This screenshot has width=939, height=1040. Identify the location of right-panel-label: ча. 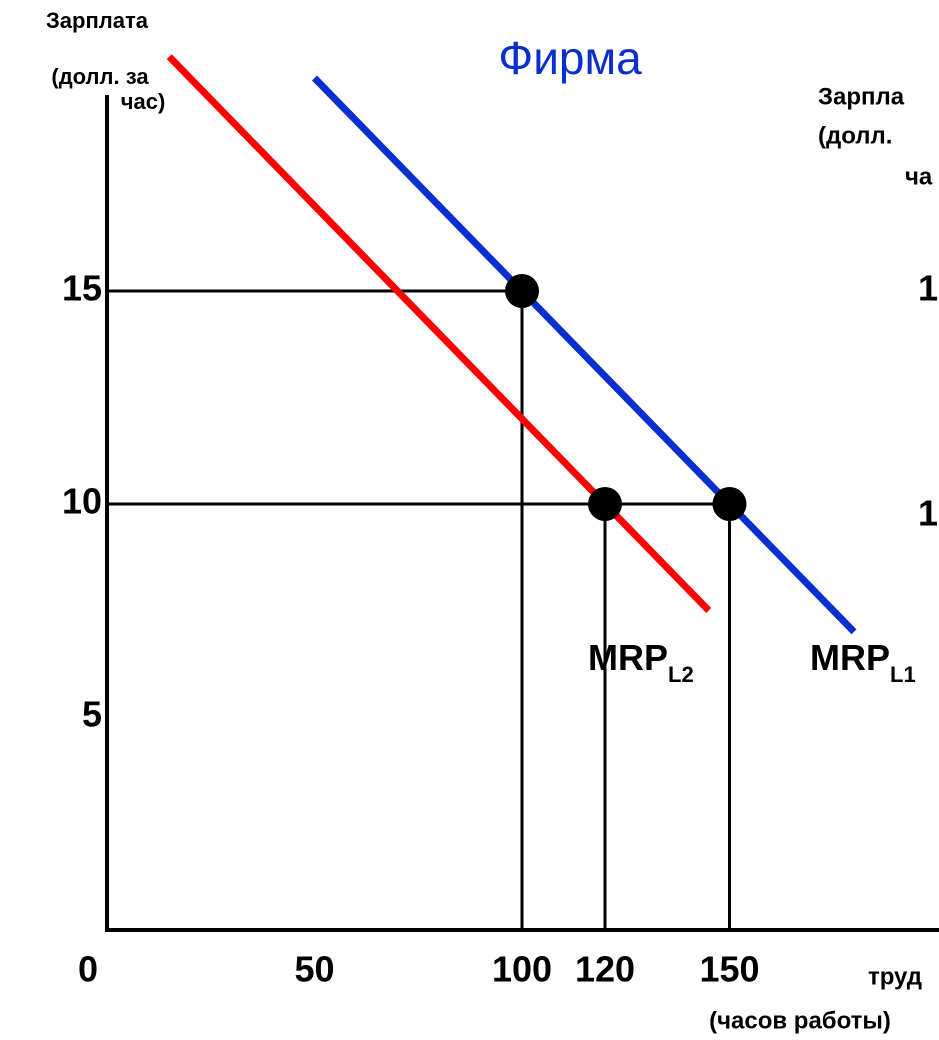
(919, 176).